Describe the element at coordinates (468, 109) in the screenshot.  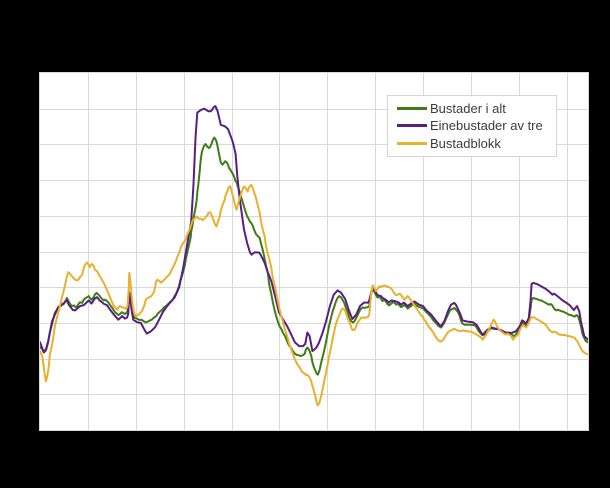
I see `legend-label: Bustader i alt` at that location.